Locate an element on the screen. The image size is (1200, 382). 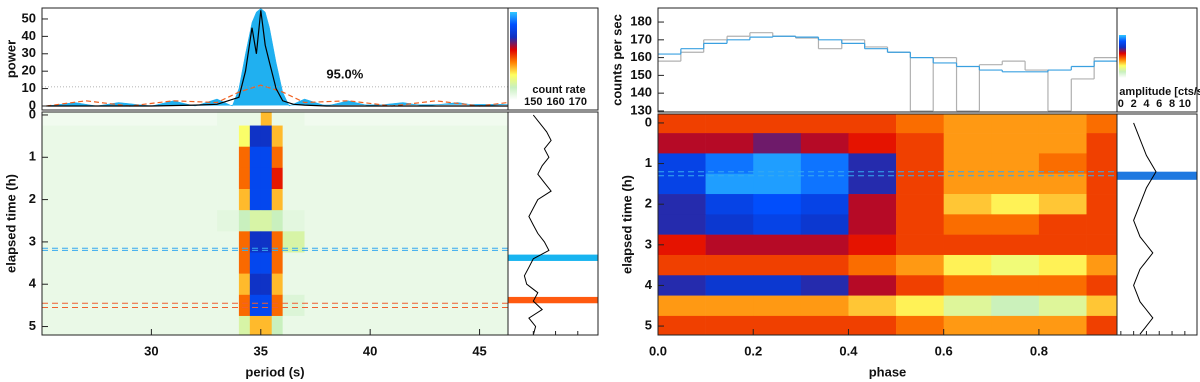
y-axis-label: elapsed time (h) is located at coordinates (10, 223).